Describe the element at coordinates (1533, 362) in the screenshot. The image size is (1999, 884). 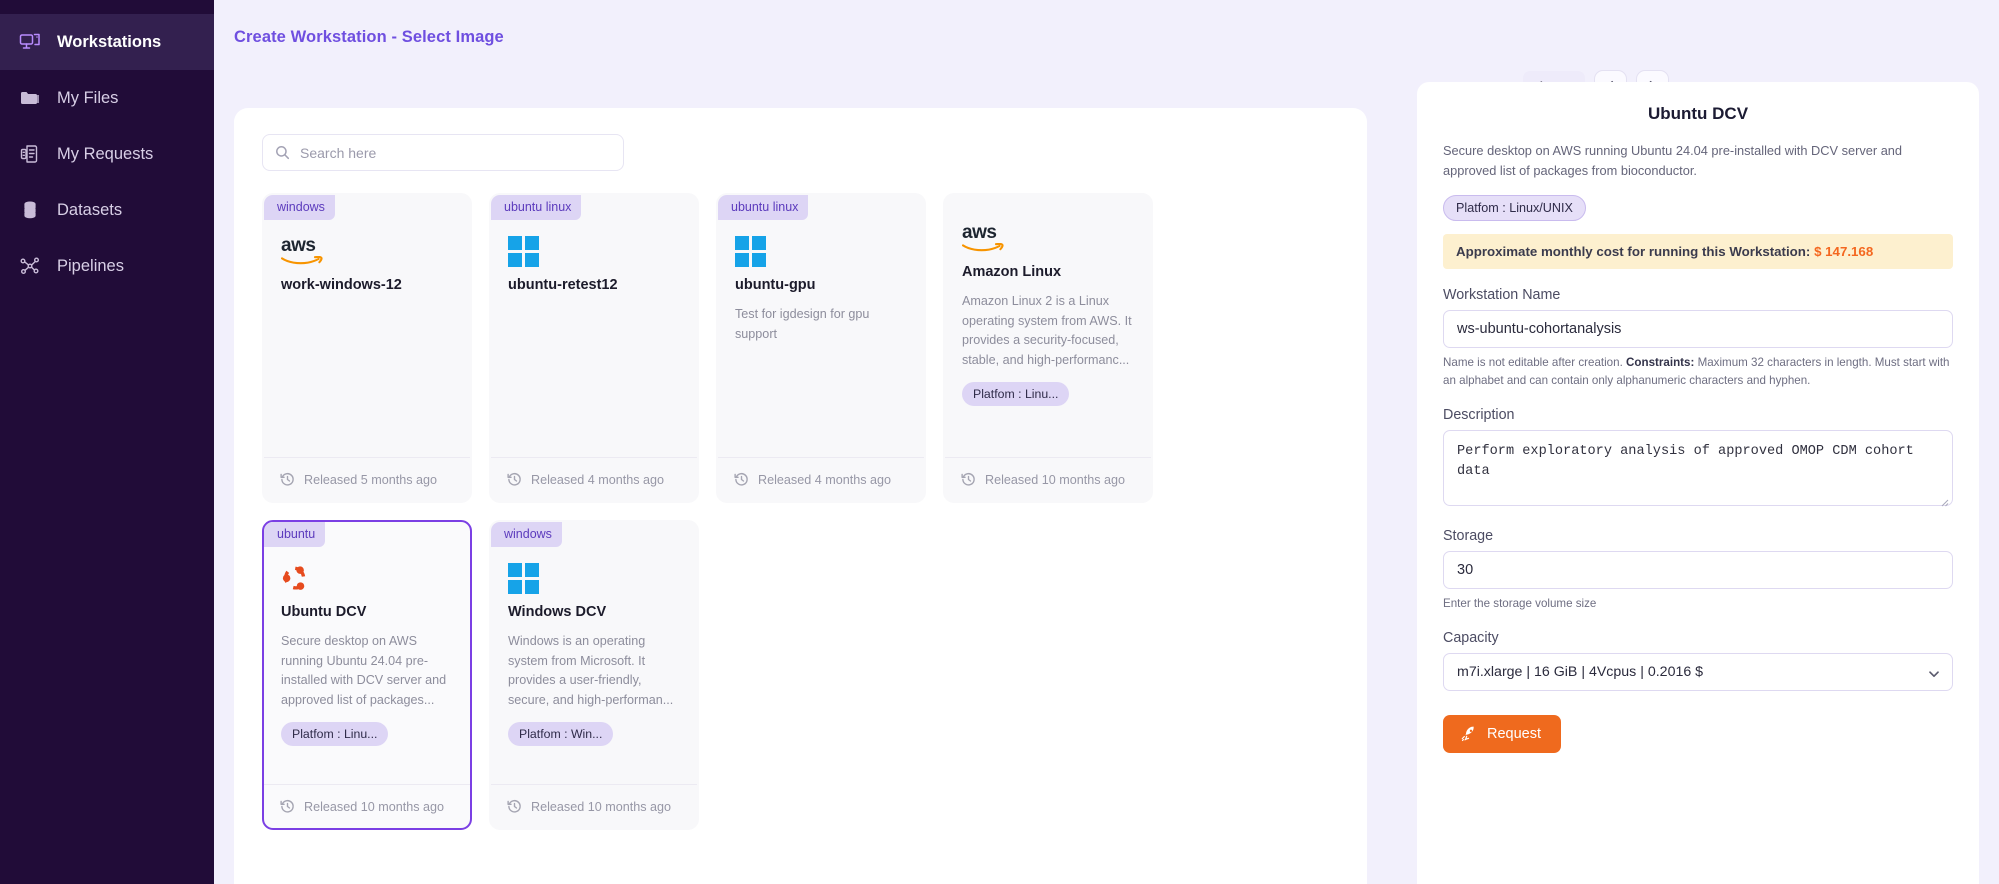
I see `hint-pre: Name is not editable after creation.` at that location.